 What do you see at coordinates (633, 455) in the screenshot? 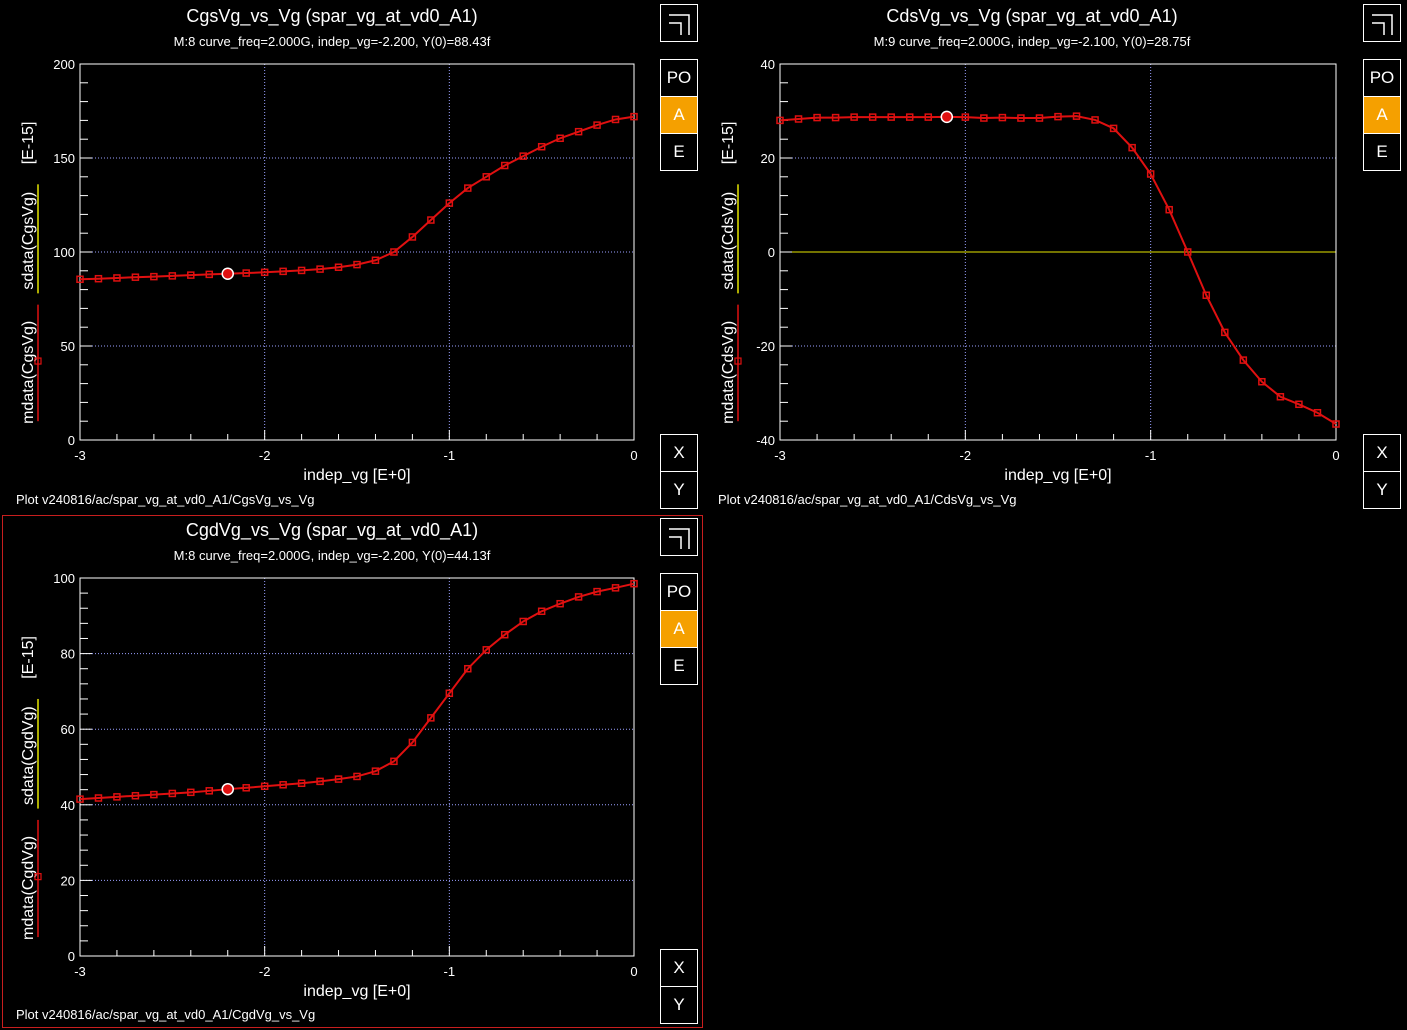
I see `x-tick-label: 0` at bounding box center [633, 455].